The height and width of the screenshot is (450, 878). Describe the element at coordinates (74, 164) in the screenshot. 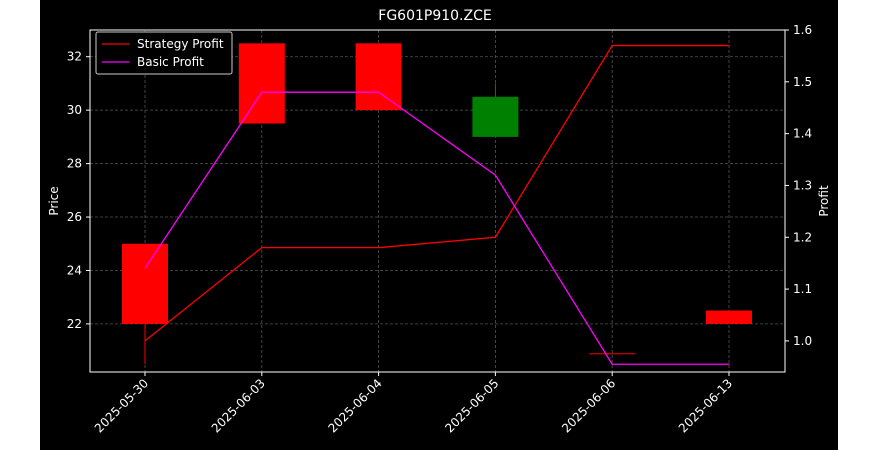

I see `y-tick-label-left: 28` at that location.